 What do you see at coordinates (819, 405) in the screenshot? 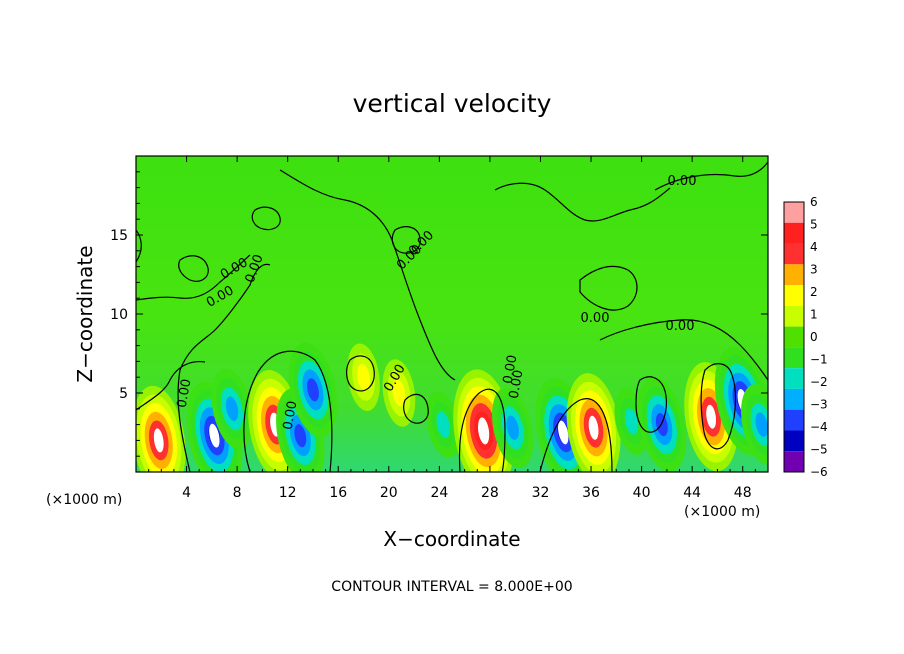
I see `colorbar-label: −3` at bounding box center [819, 405].